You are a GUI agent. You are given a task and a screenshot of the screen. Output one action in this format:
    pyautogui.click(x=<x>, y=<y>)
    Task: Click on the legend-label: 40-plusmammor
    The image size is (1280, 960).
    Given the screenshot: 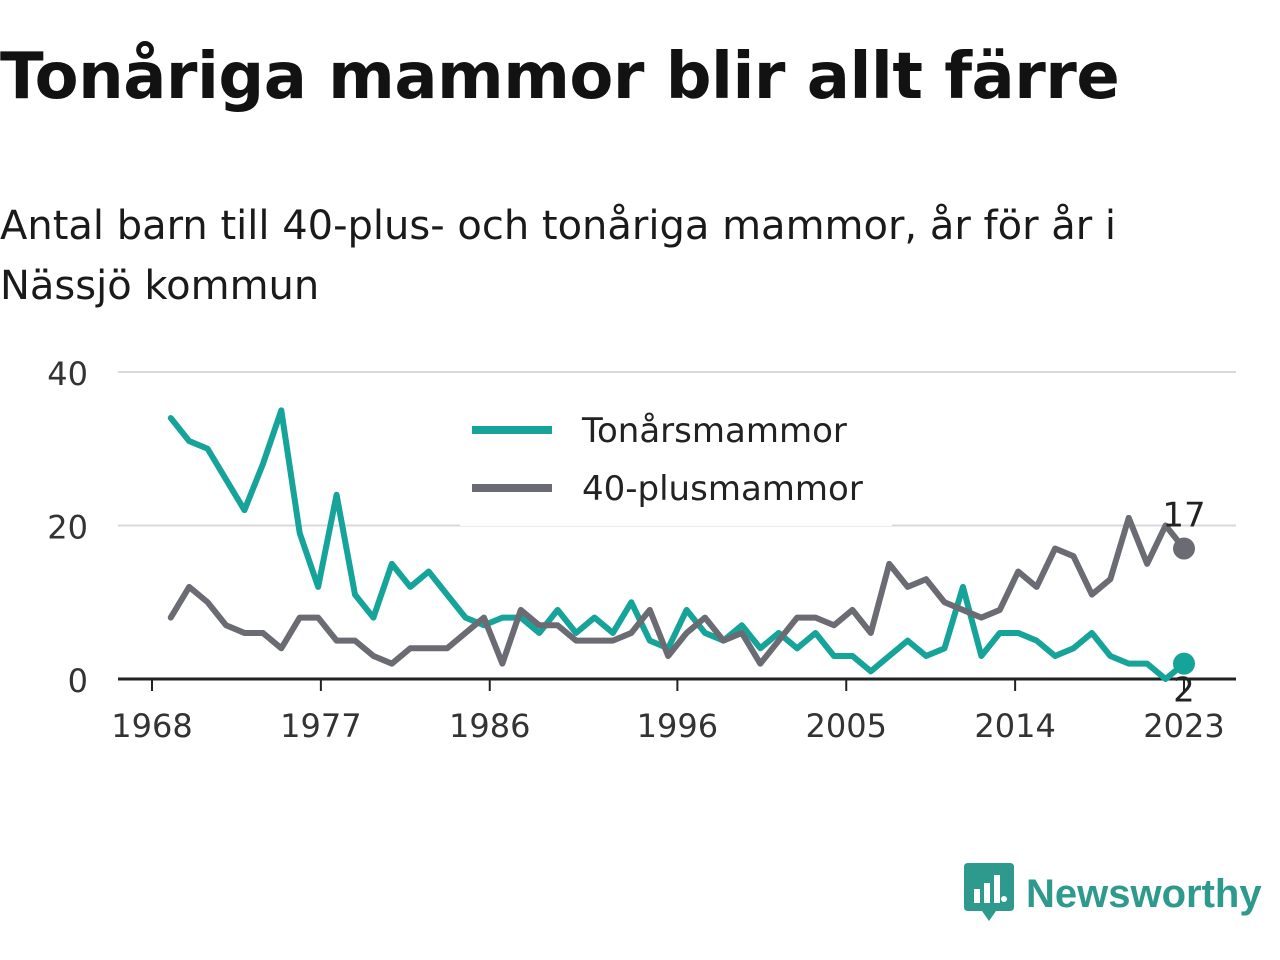 What is the action you would take?
    pyautogui.click(x=722, y=489)
    